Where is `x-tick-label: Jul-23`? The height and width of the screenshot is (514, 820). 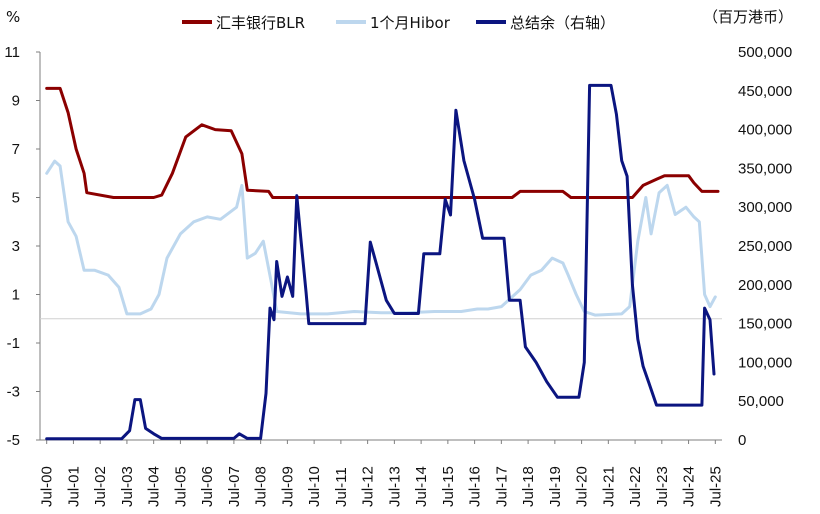 x-tick-label: Jul-23 is located at coordinates (662, 486).